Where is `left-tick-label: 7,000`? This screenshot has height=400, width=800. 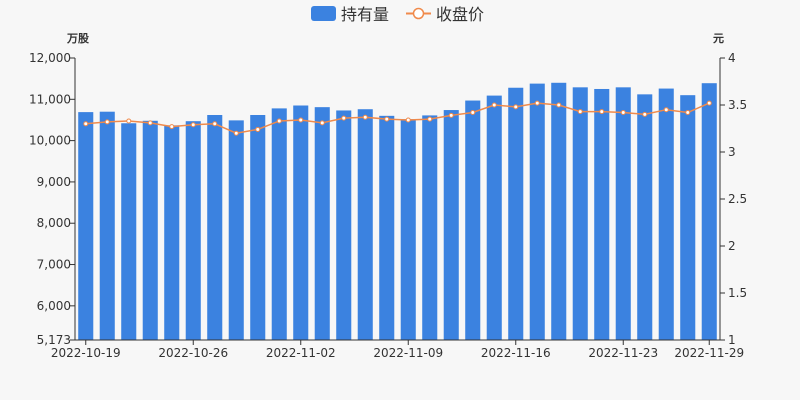
left-tick-label: 7,000 is located at coordinates (54, 265).